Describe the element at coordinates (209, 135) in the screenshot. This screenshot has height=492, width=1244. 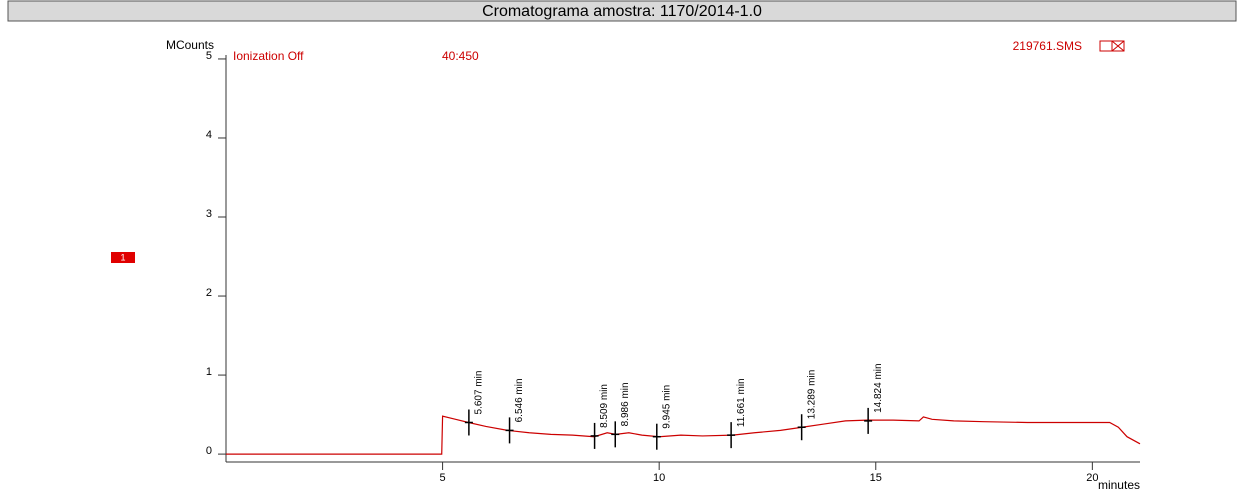
I see `y-tick-label: 4` at that location.